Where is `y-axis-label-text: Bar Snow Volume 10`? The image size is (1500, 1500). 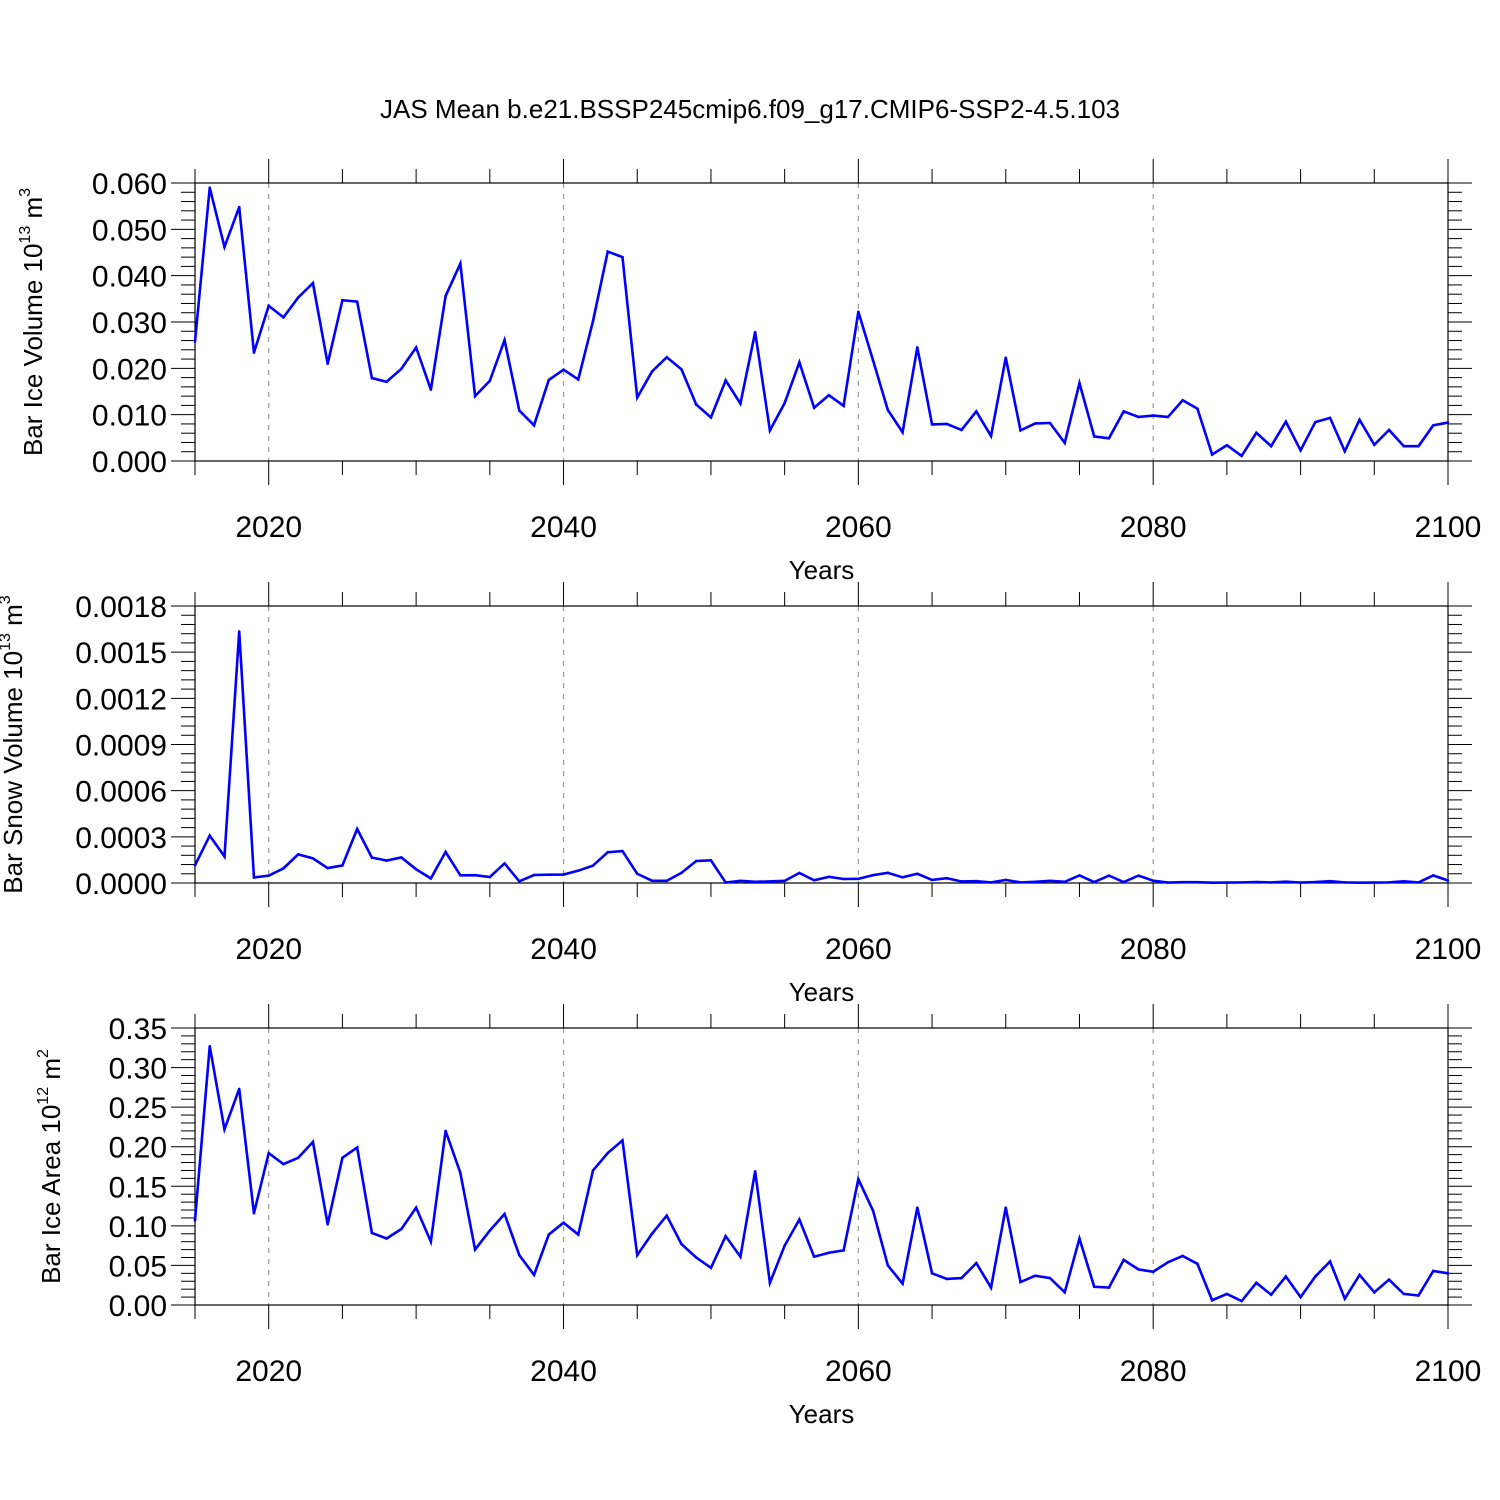 y-axis-label-text: Bar Snow Volume 10 is located at coordinates (14, 772).